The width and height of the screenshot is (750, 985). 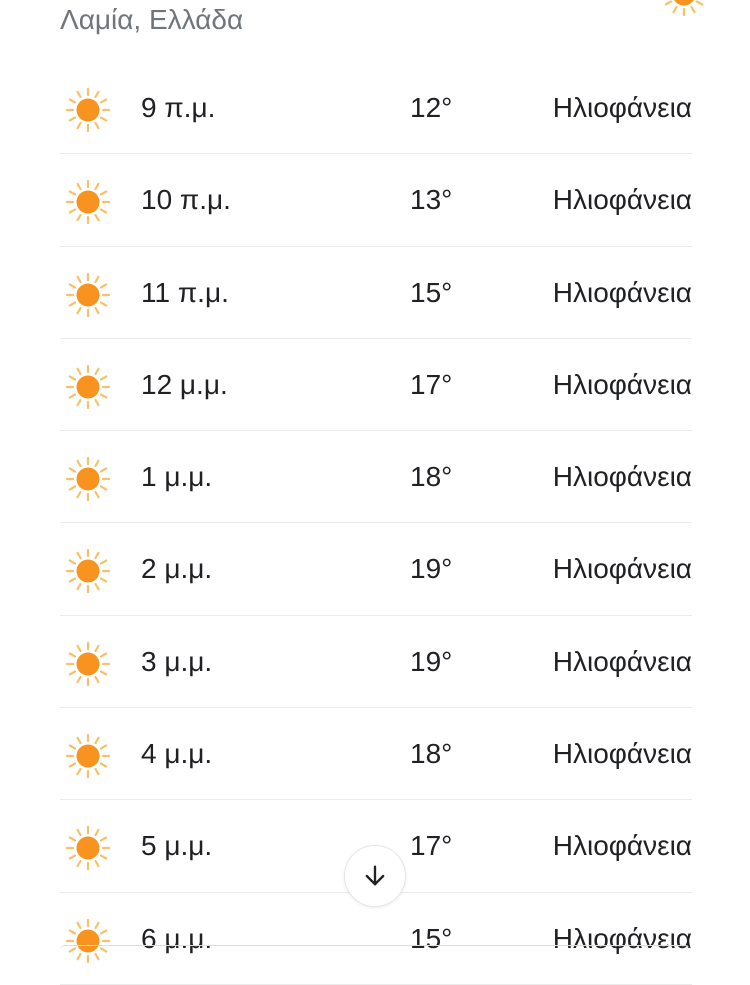 I want to click on forecast-row: 9 π.μ. 12° Ηλιοφάνεια, so click(x=376, y=108).